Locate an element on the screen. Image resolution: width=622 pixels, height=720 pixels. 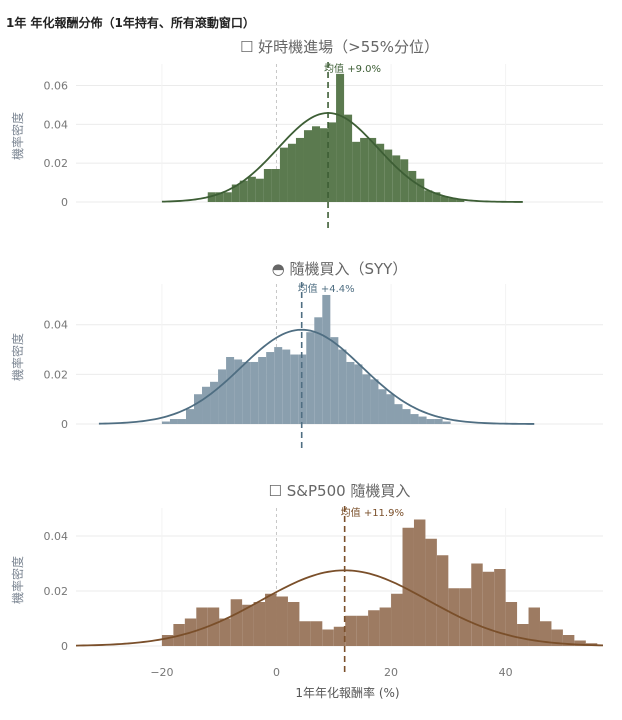
x-tick-label: 0 is located at coordinates (276, 672).